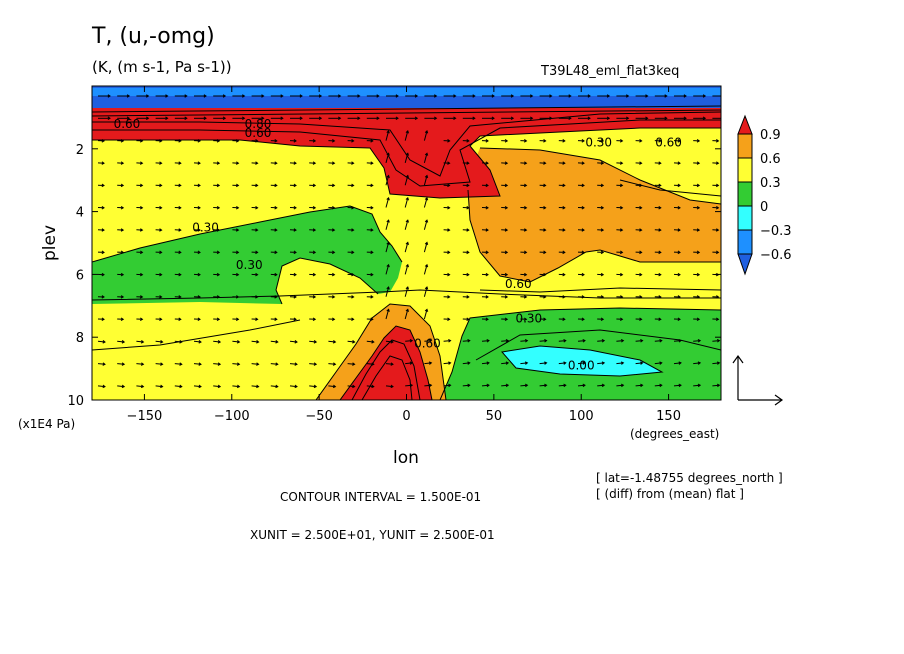  Describe the element at coordinates (770, 183) in the screenshot. I see `colorbar-label: 0.3` at that location.